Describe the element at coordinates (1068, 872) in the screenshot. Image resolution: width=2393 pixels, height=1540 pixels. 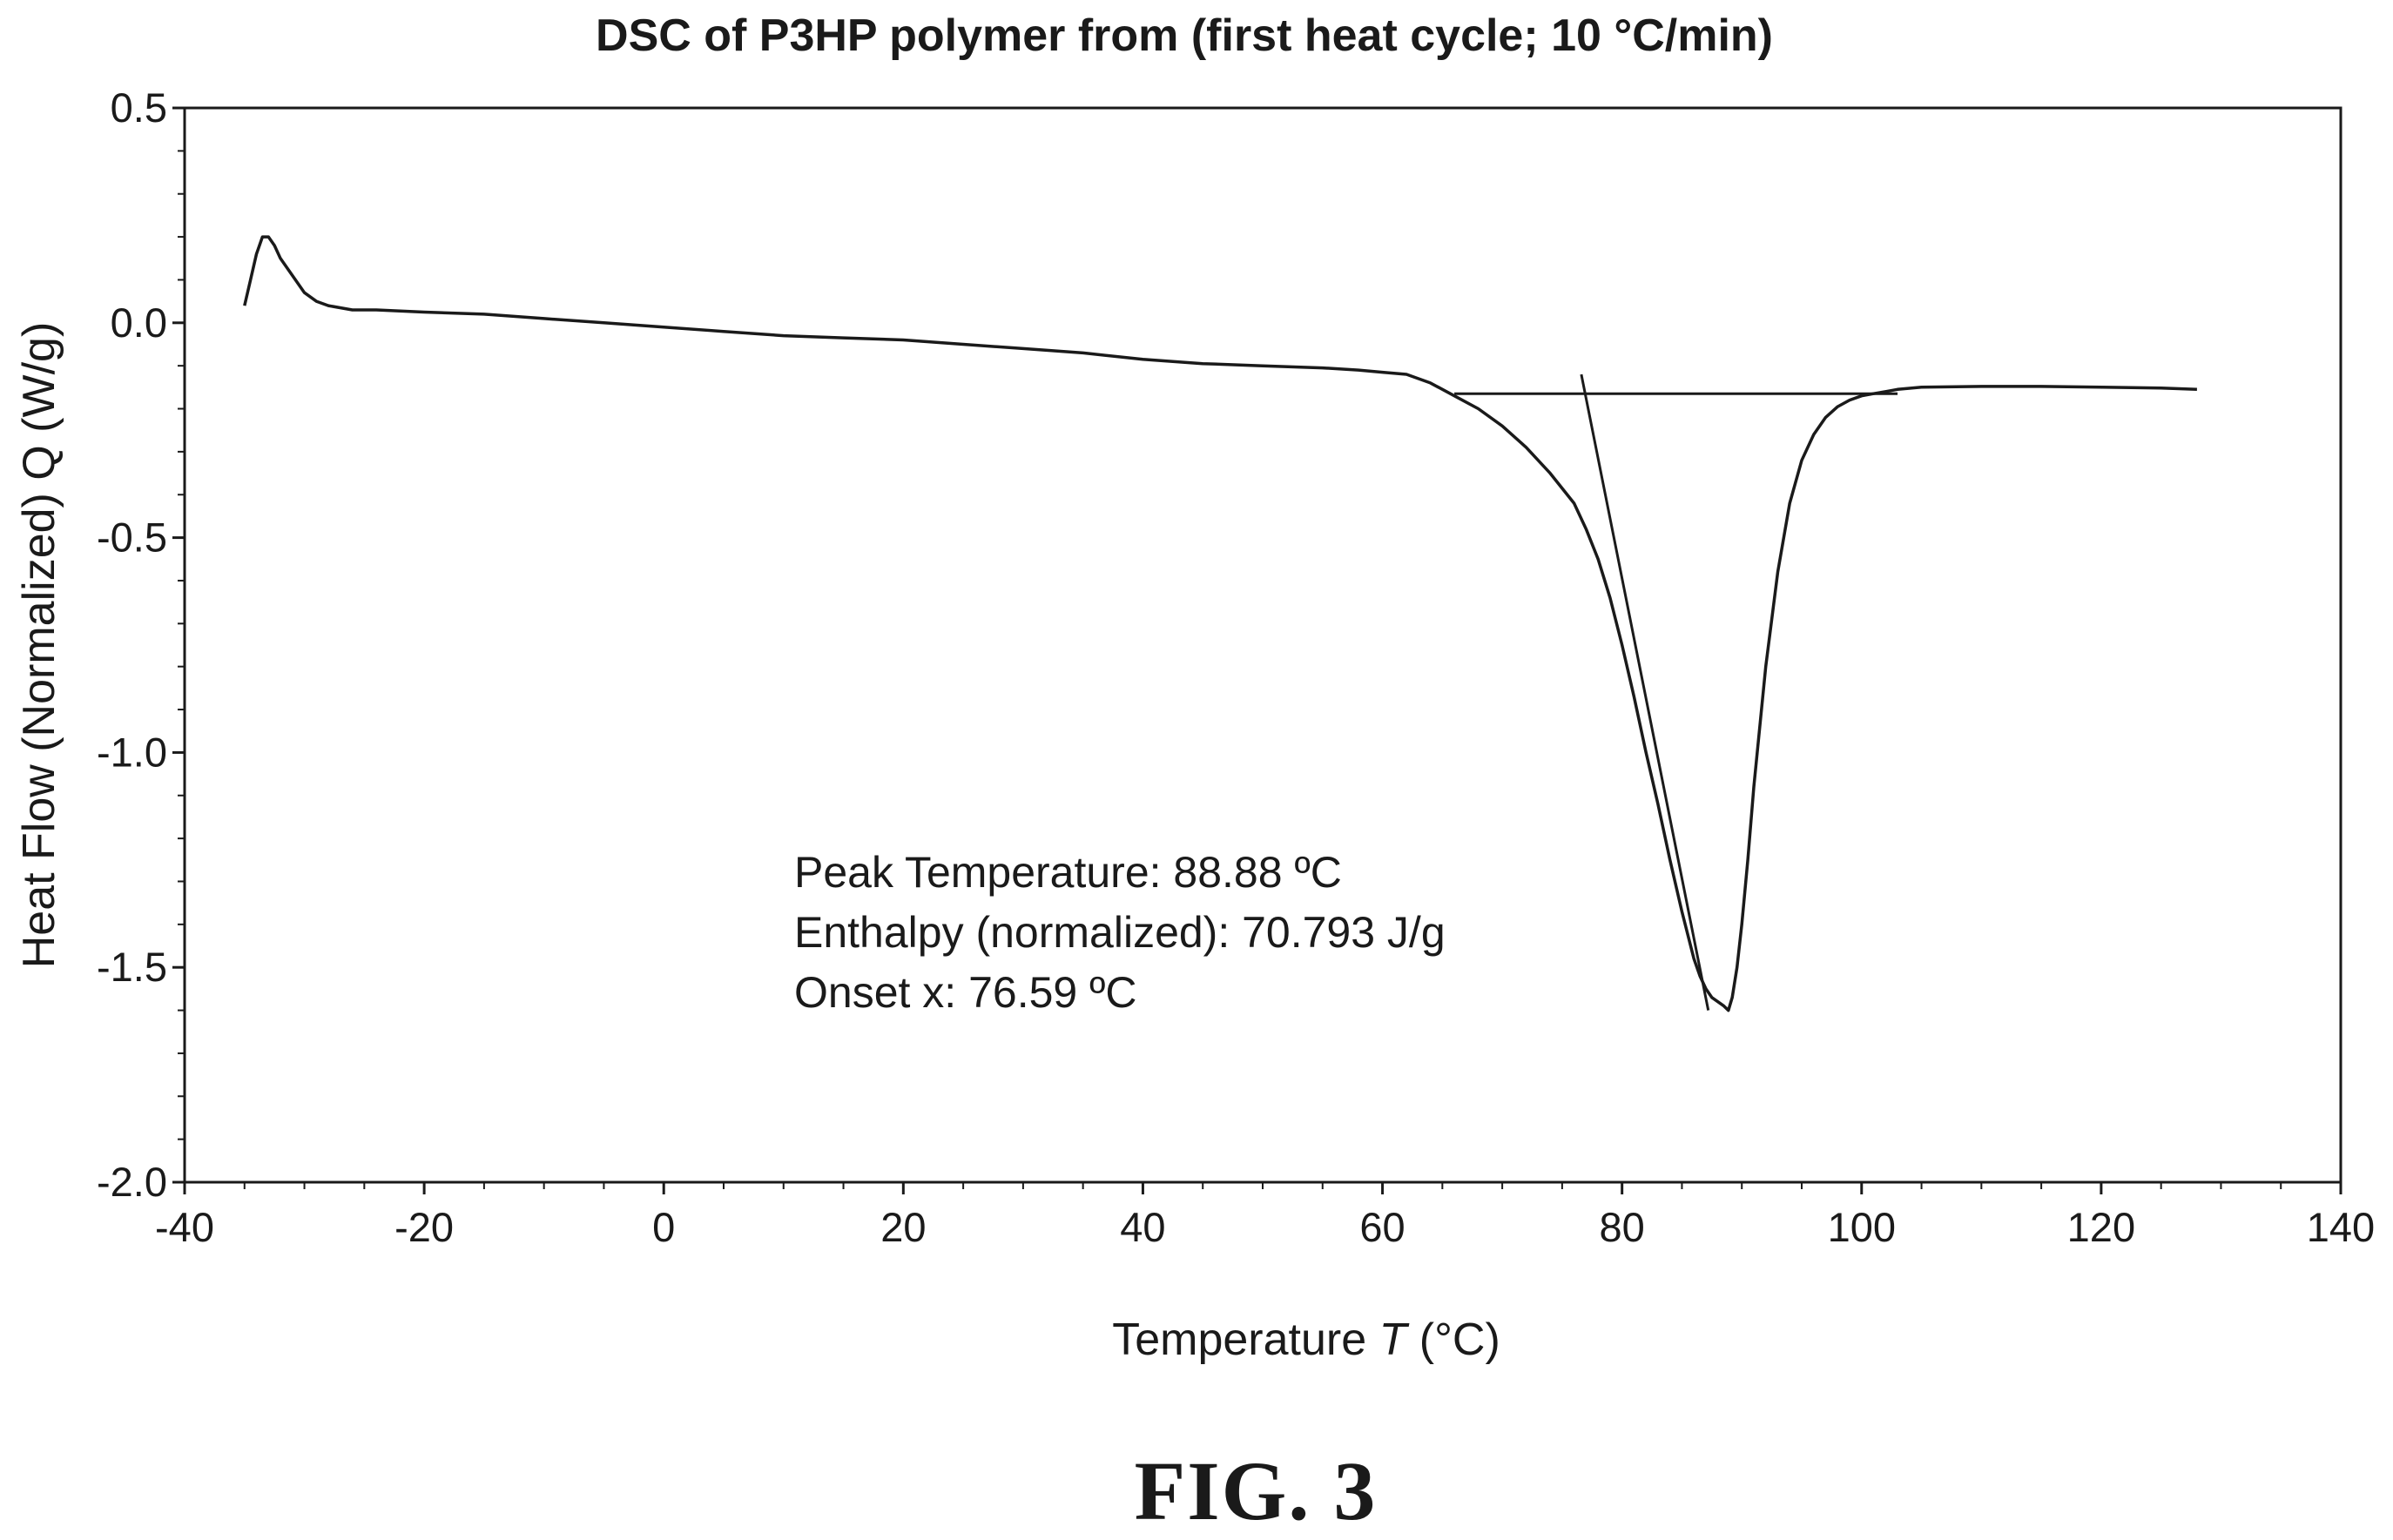
I see `annotation-peak-temperature: Peak Temperature: 88.88 ºC` at that location.